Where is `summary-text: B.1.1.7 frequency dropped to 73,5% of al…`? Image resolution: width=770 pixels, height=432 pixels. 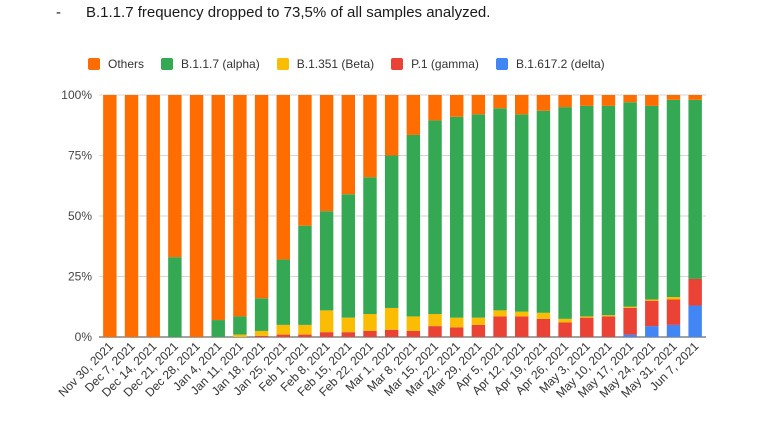 summary-text: B.1.1.7 frequency dropped to 73,5% of al… is located at coordinates (288, 12).